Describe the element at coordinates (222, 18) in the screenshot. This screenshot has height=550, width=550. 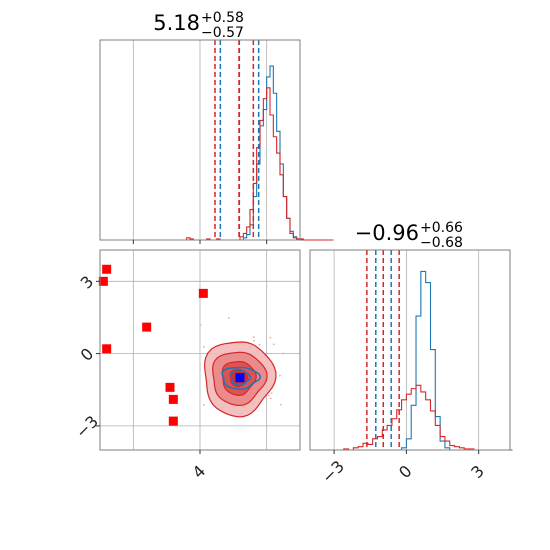
I see `title-param-1-upper: +0.58` at that location.